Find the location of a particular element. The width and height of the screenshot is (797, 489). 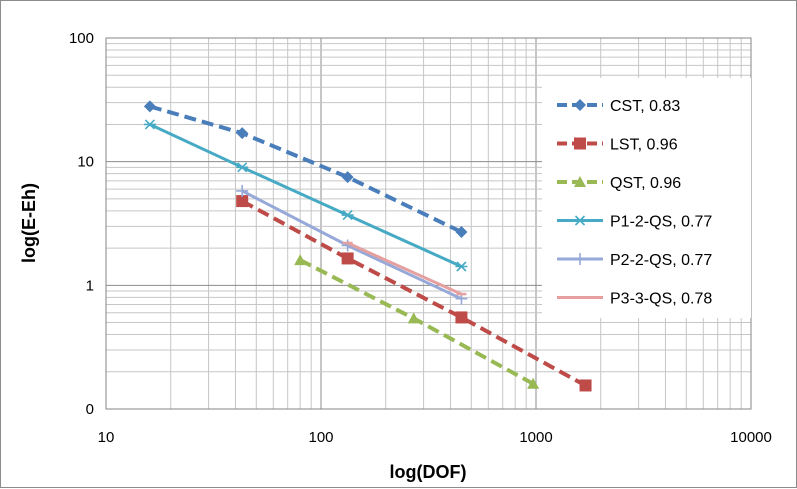

legend-label: QST, 0.96 is located at coordinates (645, 183).